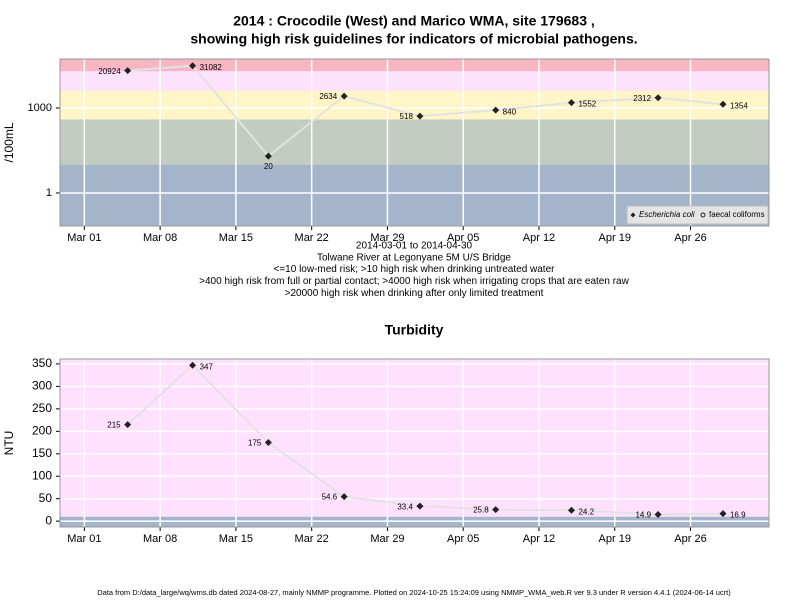 Image resolution: width=800 pixels, height=600 pixels. Describe the element at coordinates (42, 363) in the screenshot. I see `y-tick-label: 350` at that location.